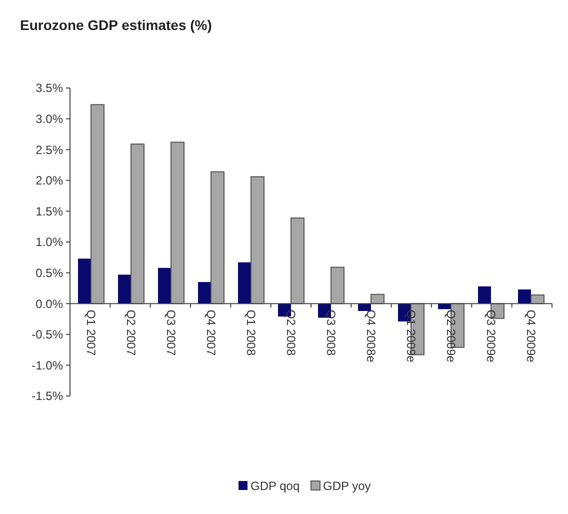 This screenshot has width=568, height=514. Describe the element at coordinates (531, 336) in the screenshot. I see `x-tick-label: Q4 2009e` at that location.